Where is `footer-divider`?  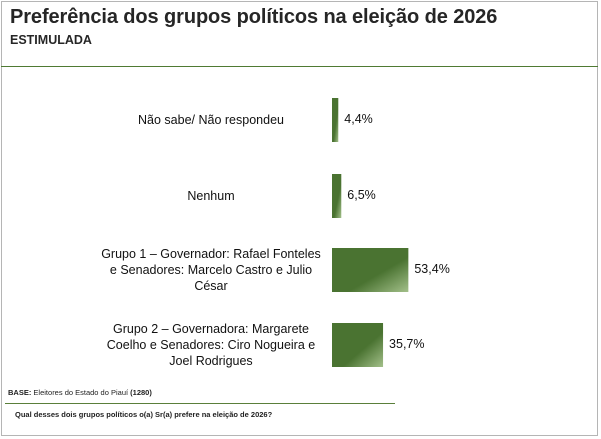 footer-divider is located at coordinates (200, 403).